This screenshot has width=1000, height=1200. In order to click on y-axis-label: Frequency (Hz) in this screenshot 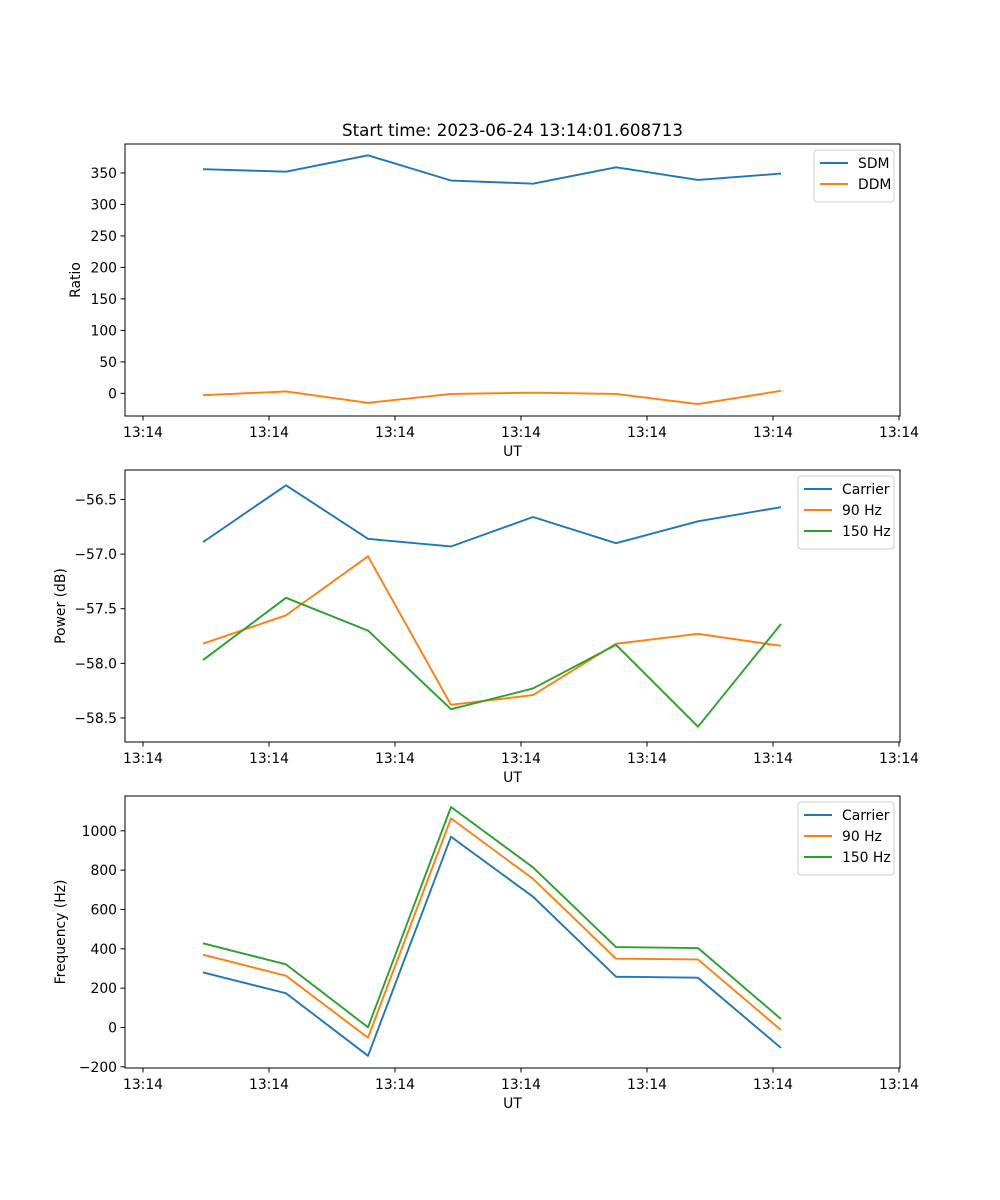, I will do `click(61, 932)`.